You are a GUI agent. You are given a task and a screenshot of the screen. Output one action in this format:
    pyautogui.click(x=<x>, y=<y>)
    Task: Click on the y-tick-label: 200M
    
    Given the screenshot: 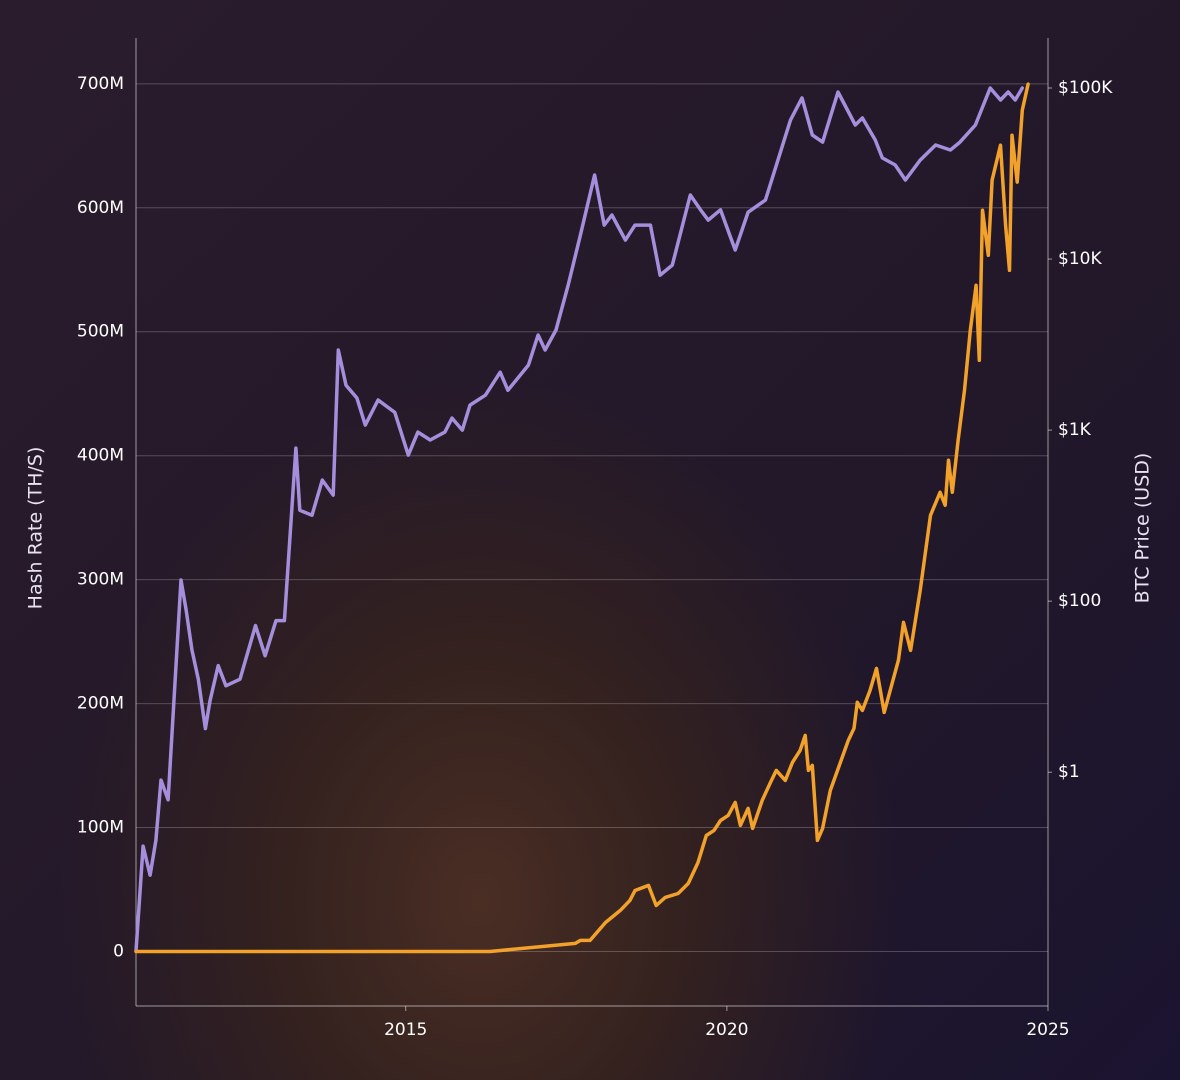 What is the action you would take?
    pyautogui.click(x=100, y=704)
    